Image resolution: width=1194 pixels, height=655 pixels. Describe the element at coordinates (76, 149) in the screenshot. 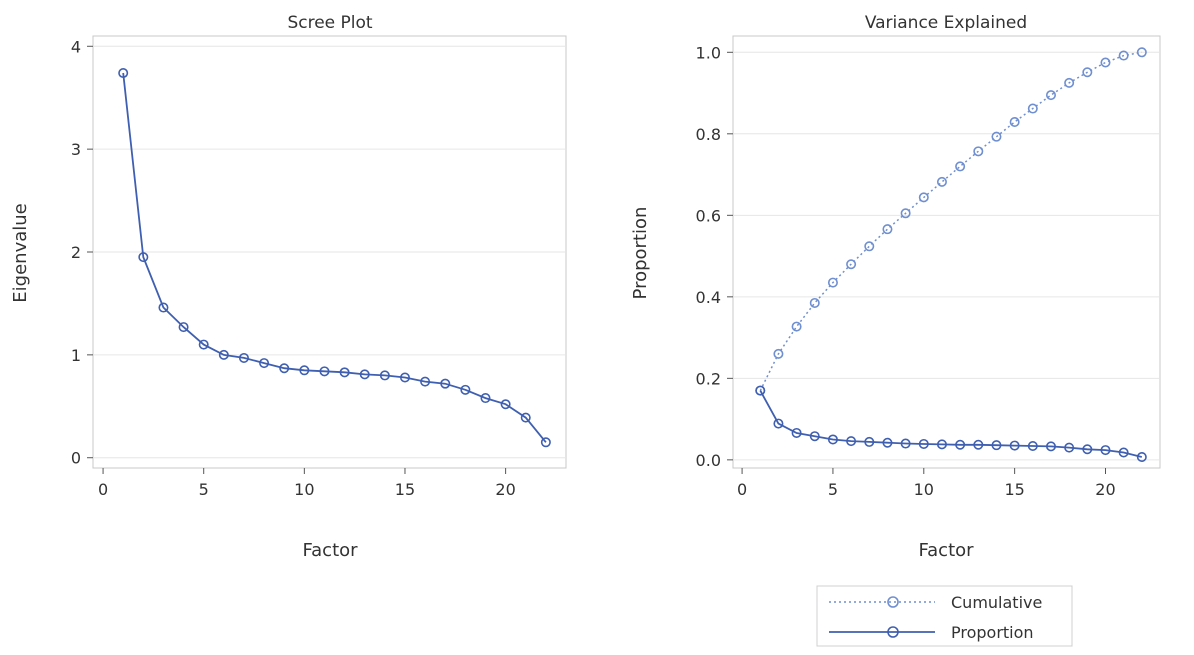

I see `scree-ytick-label: 3` at that location.